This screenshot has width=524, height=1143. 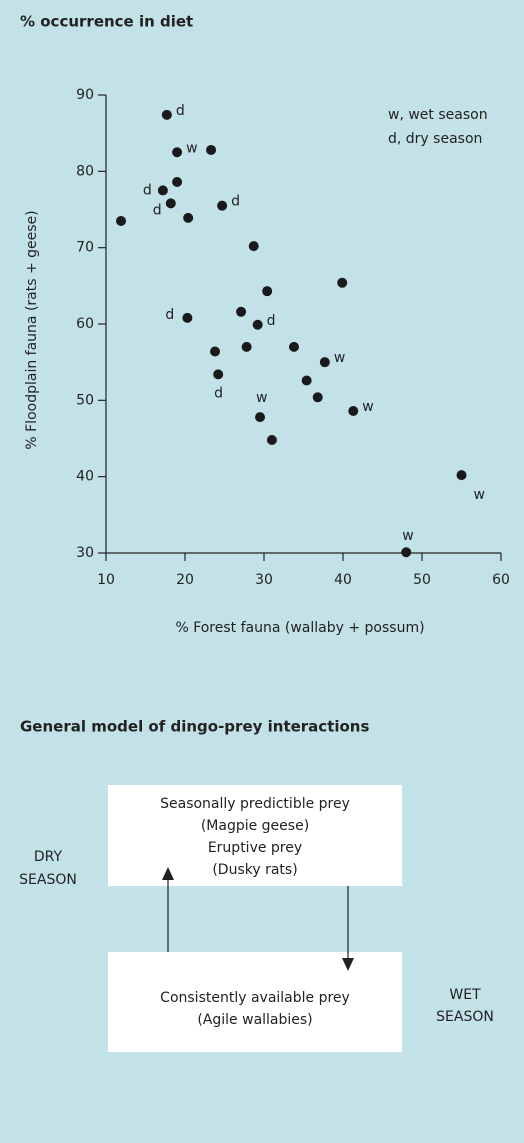 What do you see at coordinates (343, 580) in the screenshot?
I see `x-tick-label: 40` at bounding box center [343, 580].